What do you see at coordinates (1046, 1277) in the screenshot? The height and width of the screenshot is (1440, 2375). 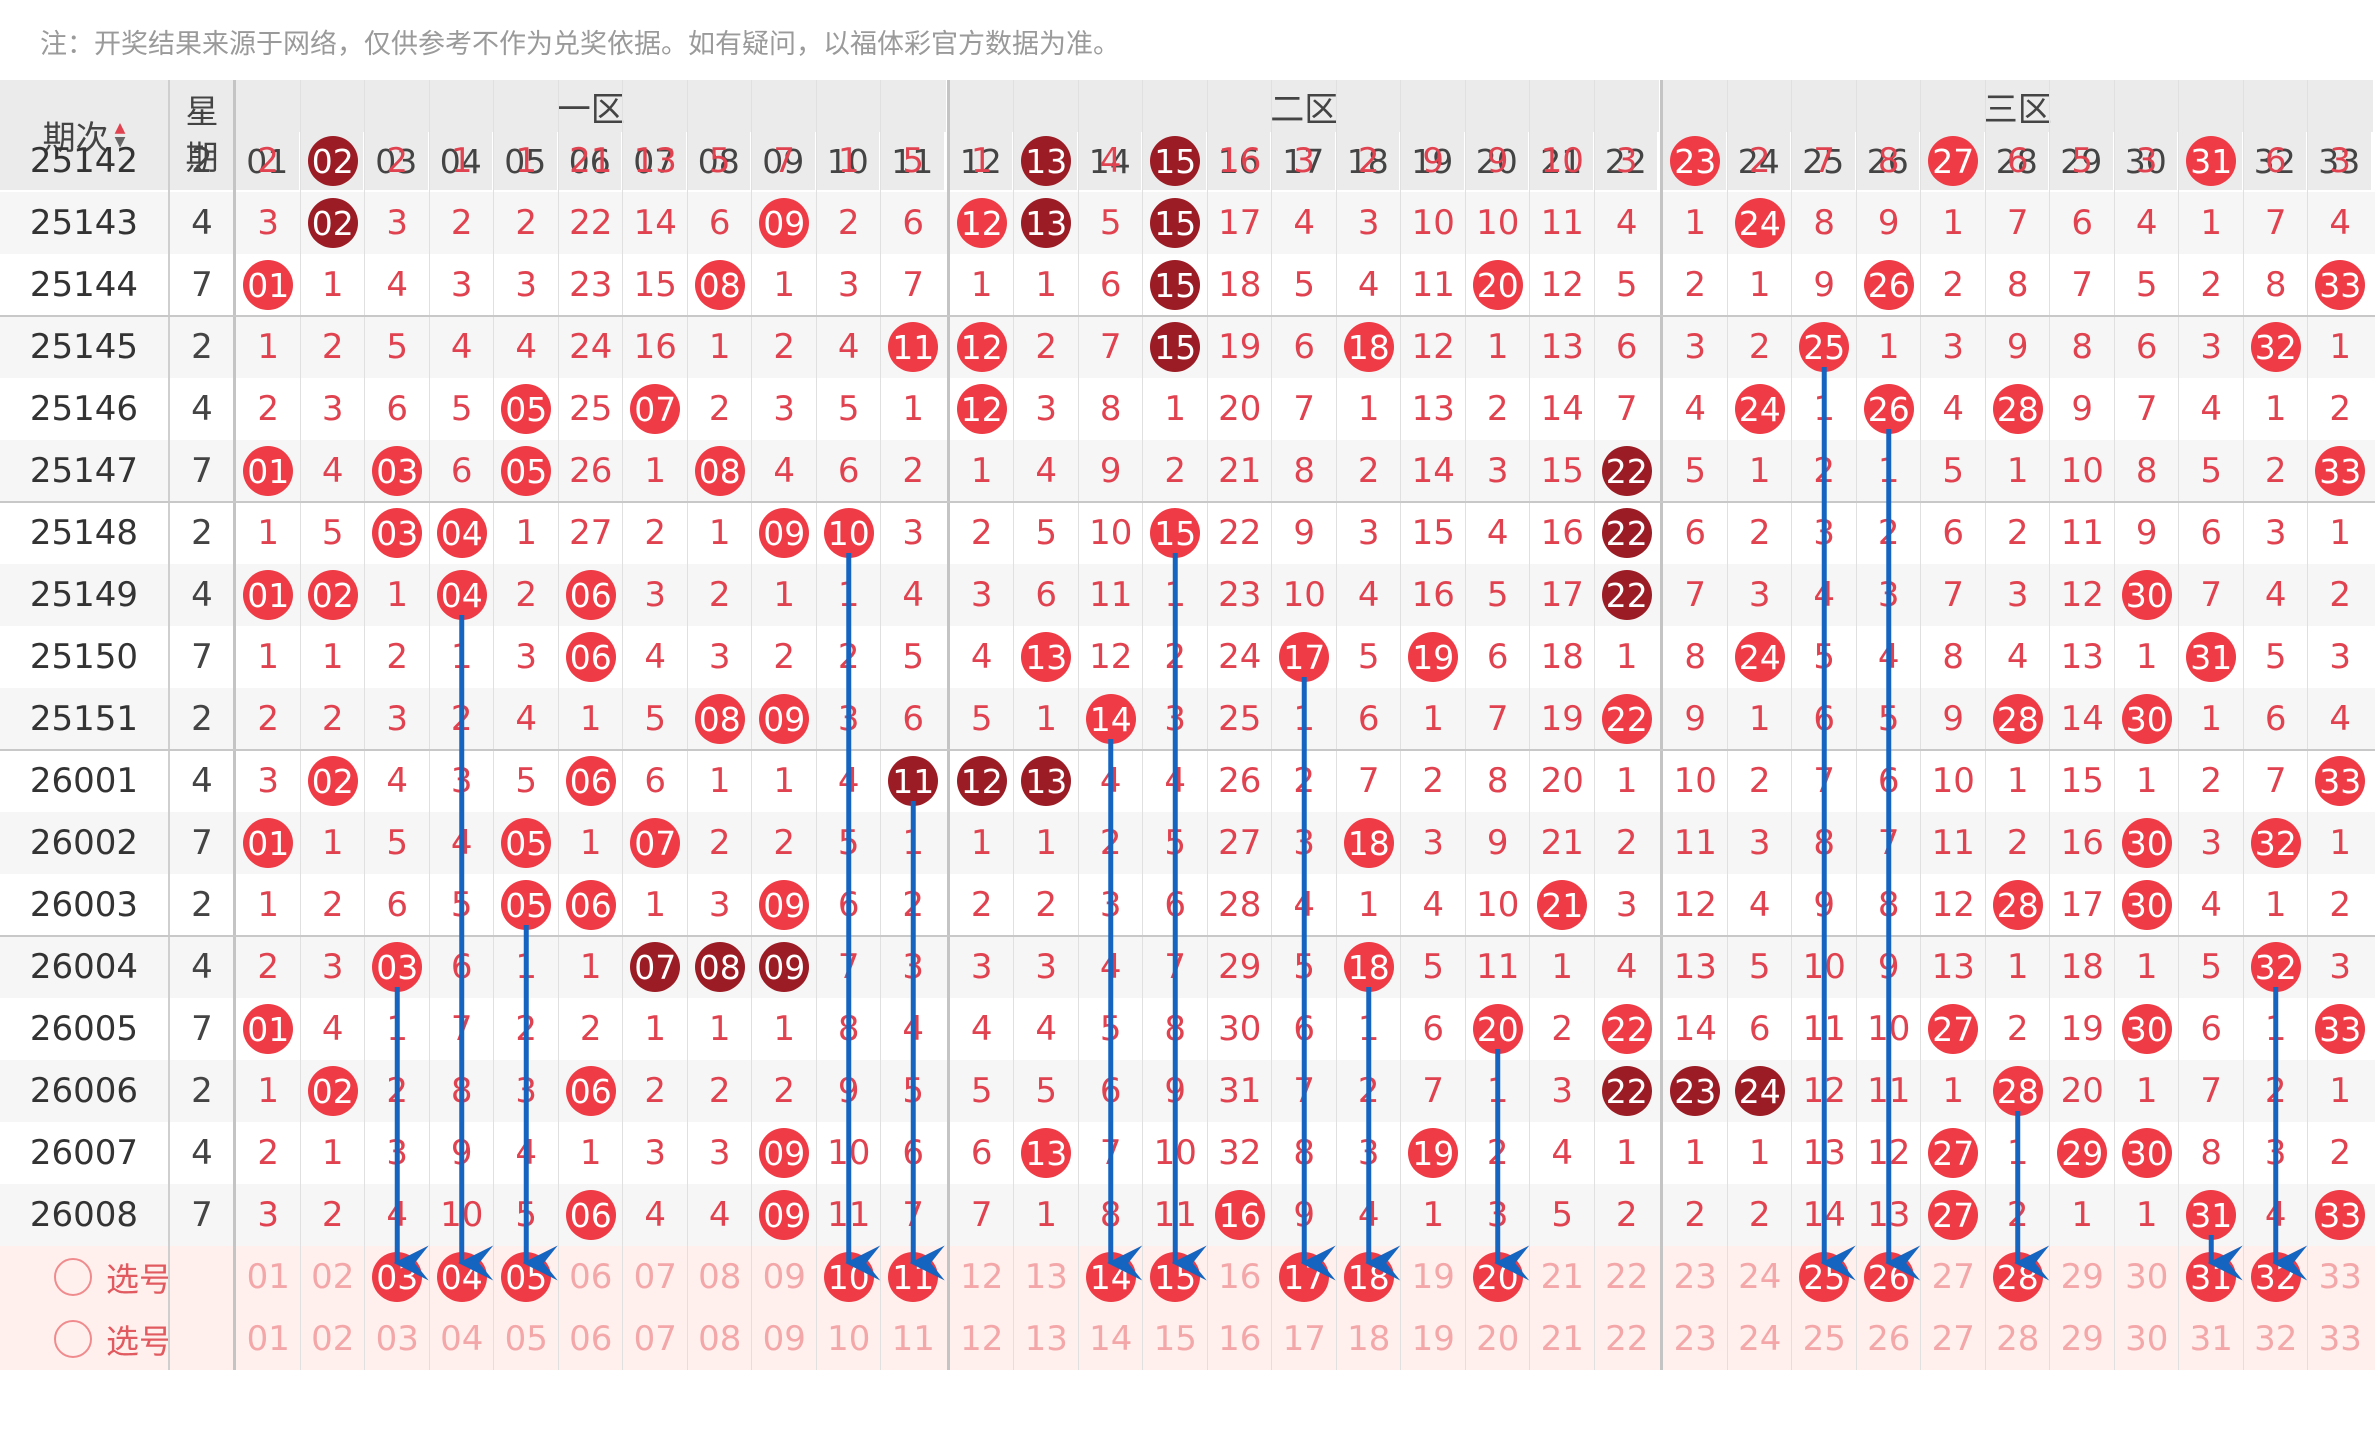 I see `pick-number-cell: 13` at bounding box center [1046, 1277].